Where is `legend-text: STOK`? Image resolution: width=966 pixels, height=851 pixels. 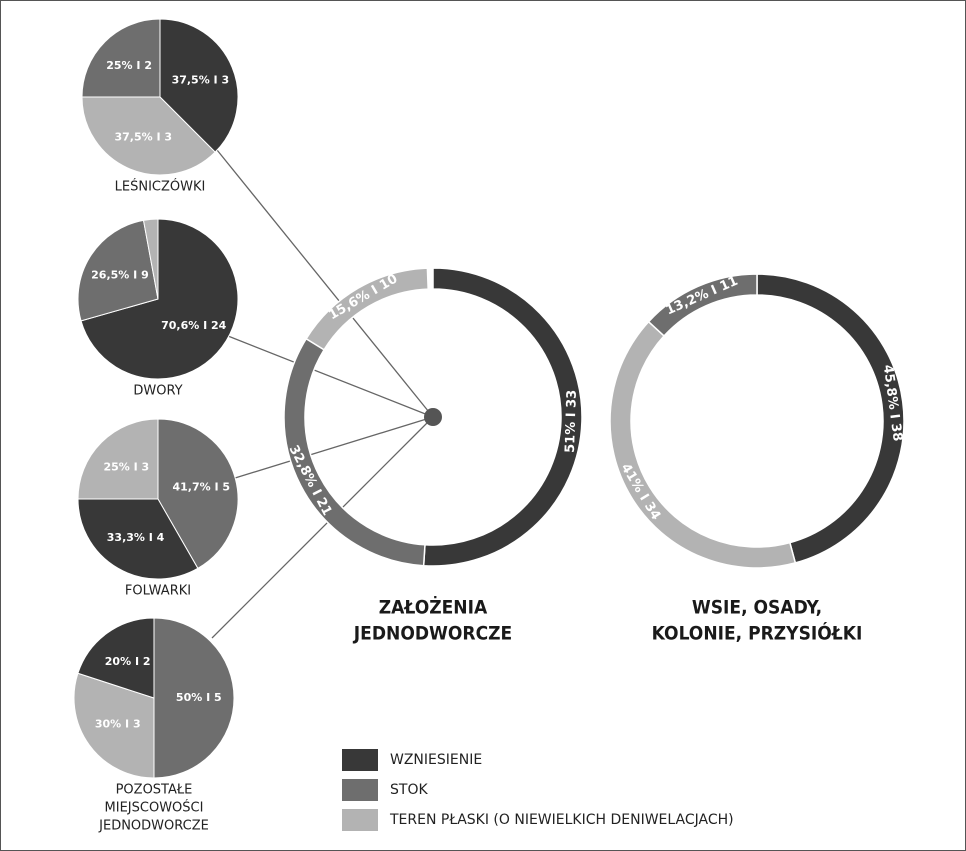 legend-text: STOK is located at coordinates (409, 790).